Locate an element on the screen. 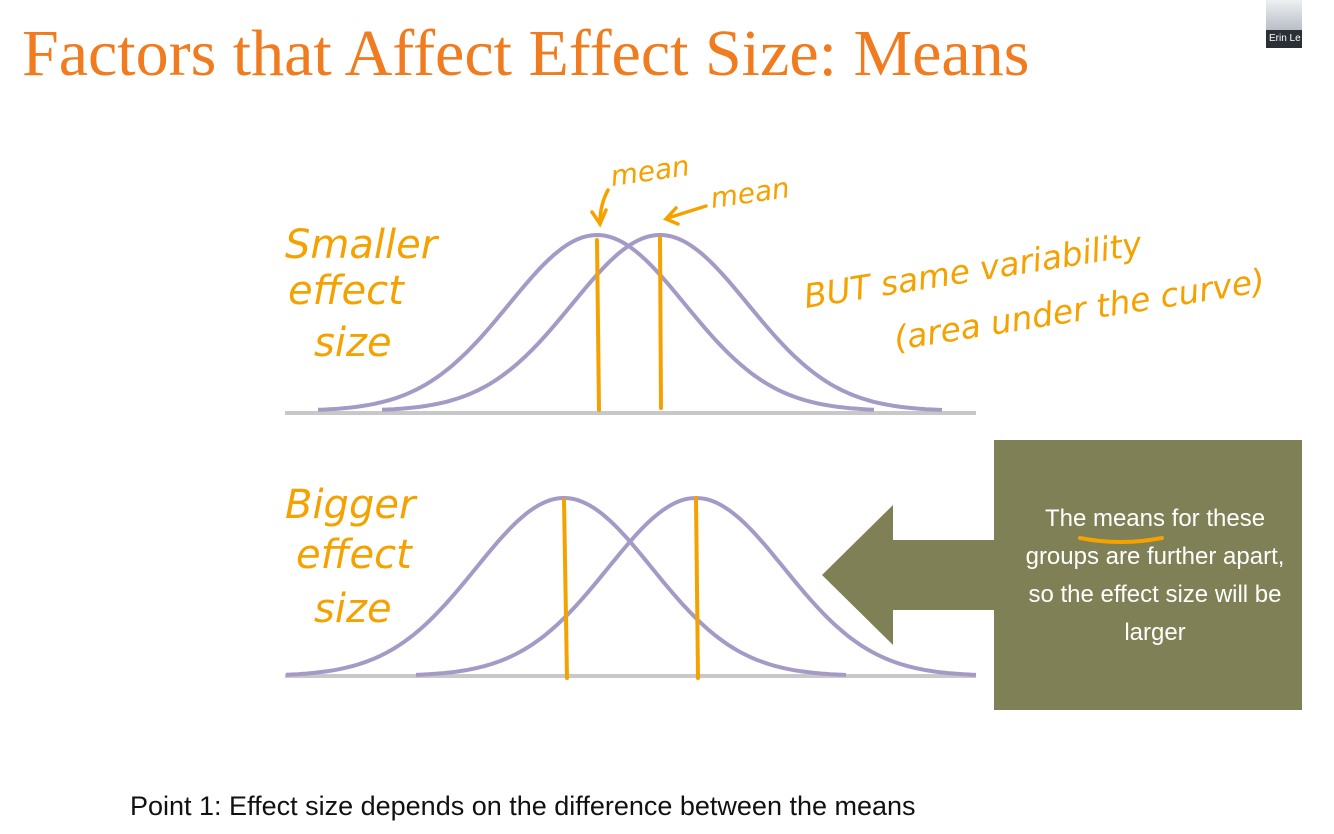 This screenshot has height=834, width=1334. callout-arrow-icon is located at coordinates (908, 575).